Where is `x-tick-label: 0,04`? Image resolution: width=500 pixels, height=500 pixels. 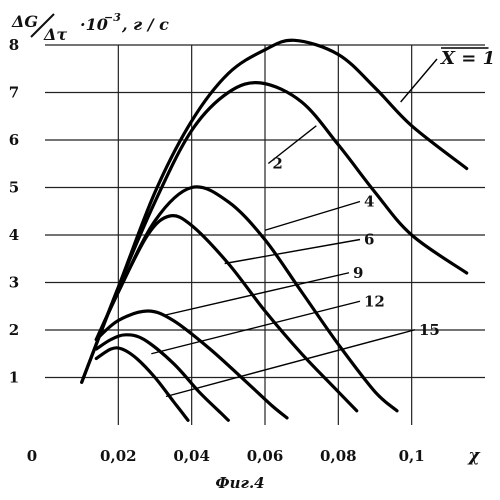
x-tick-label: 0,04 is located at coordinates (191, 456).